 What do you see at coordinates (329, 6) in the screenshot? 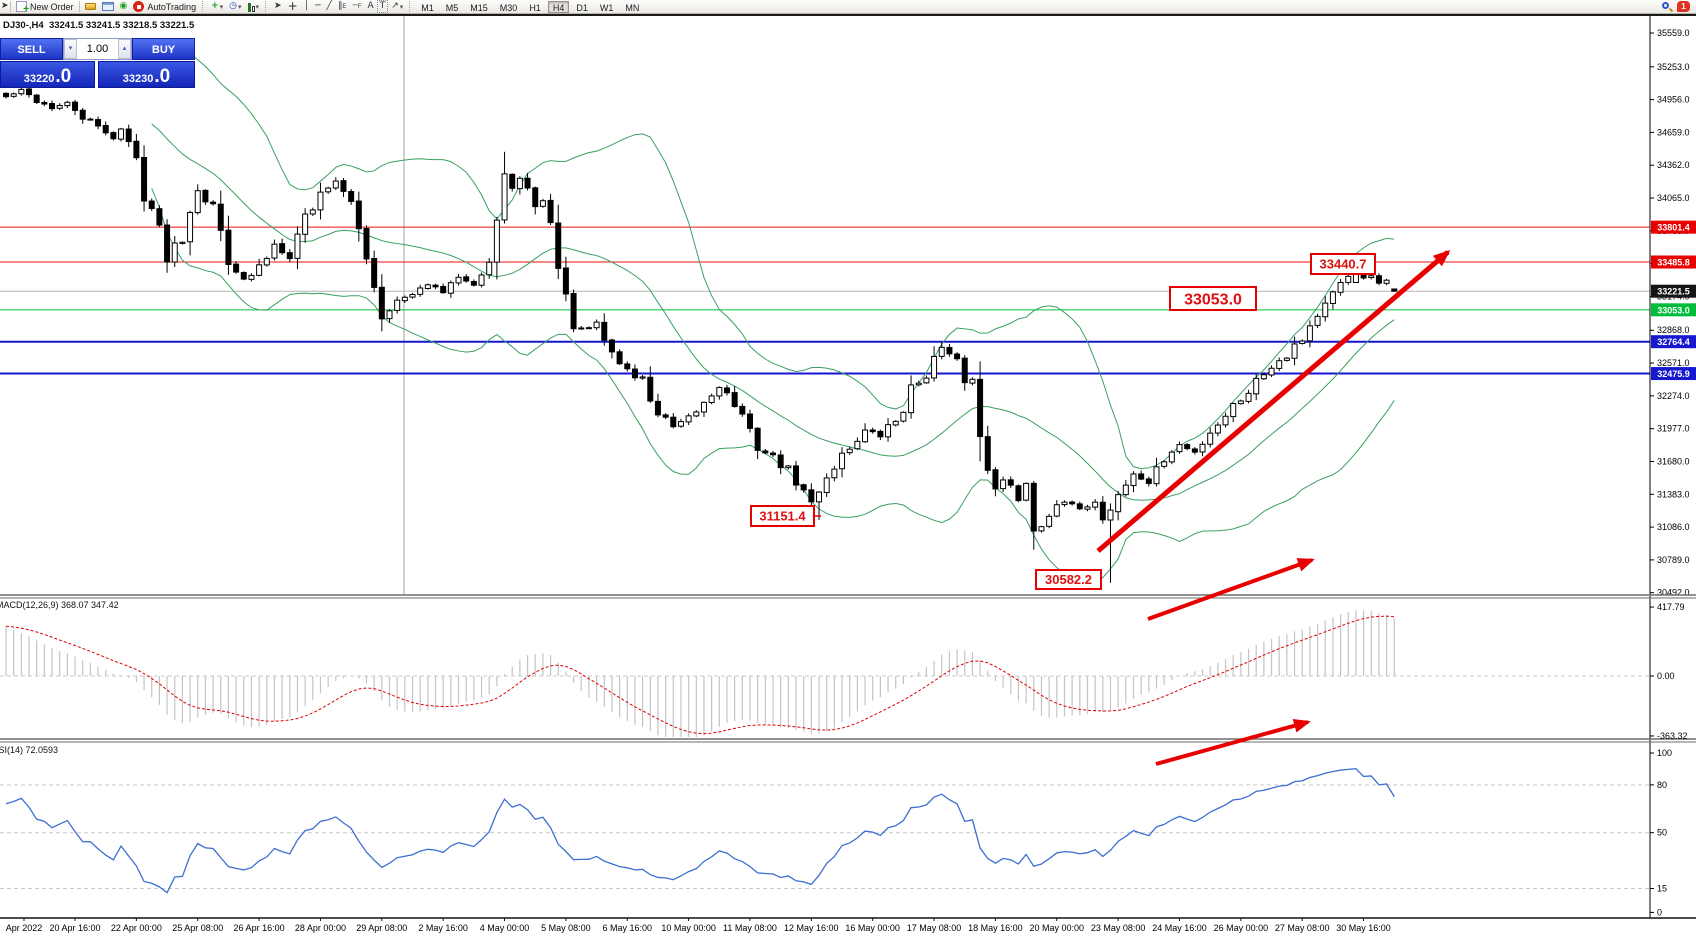
I see `trendline-tool-button: ╱` at bounding box center [329, 6].